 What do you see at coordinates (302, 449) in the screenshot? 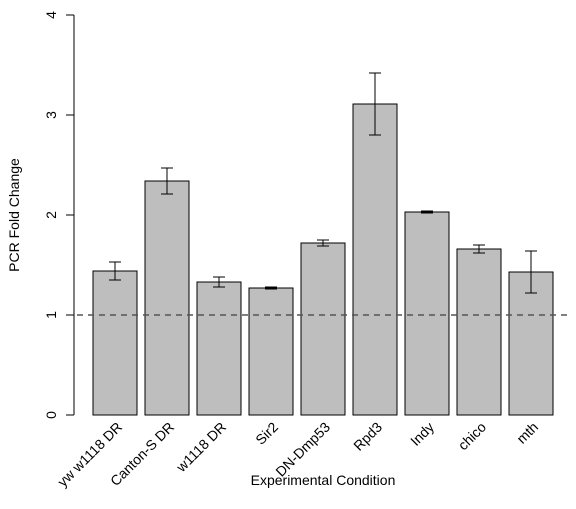
I see `x-tick-label: DN-Dmp53` at bounding box center [302, 449].